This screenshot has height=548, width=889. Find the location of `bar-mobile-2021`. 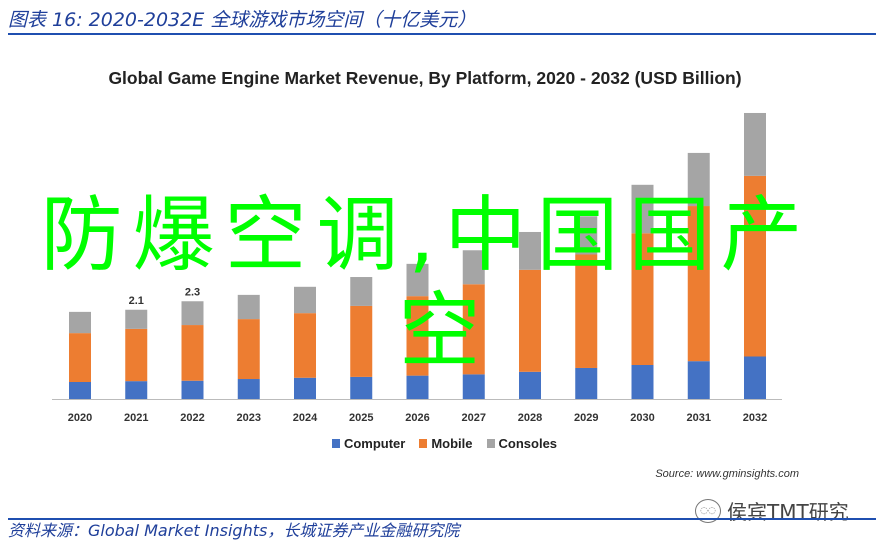

bar-mobile-2021 is located at coordinates (136, 355).